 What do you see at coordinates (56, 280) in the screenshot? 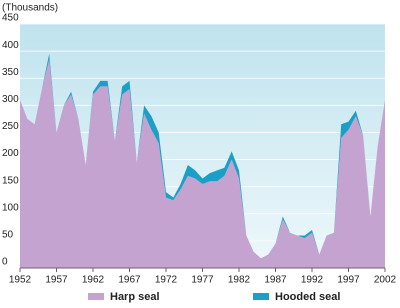
I see `x-tick-label: 1957` at bounding box center [56, 280].